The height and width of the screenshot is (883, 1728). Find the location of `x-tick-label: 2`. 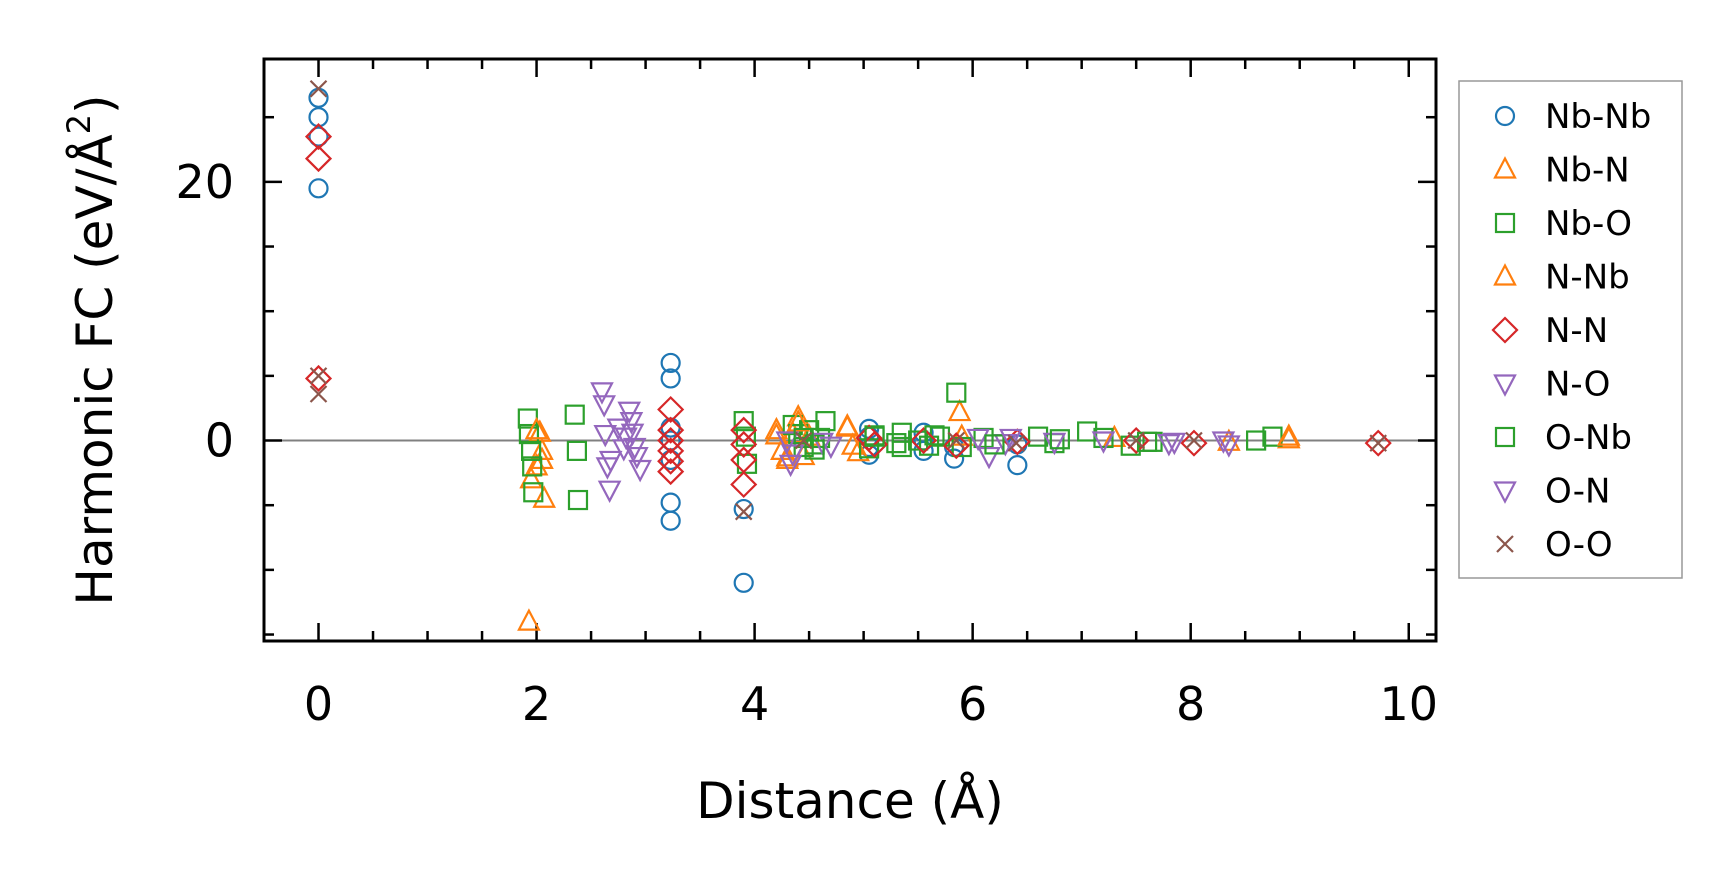

x-tick-label: 2 is located at coordinates (536, 704).